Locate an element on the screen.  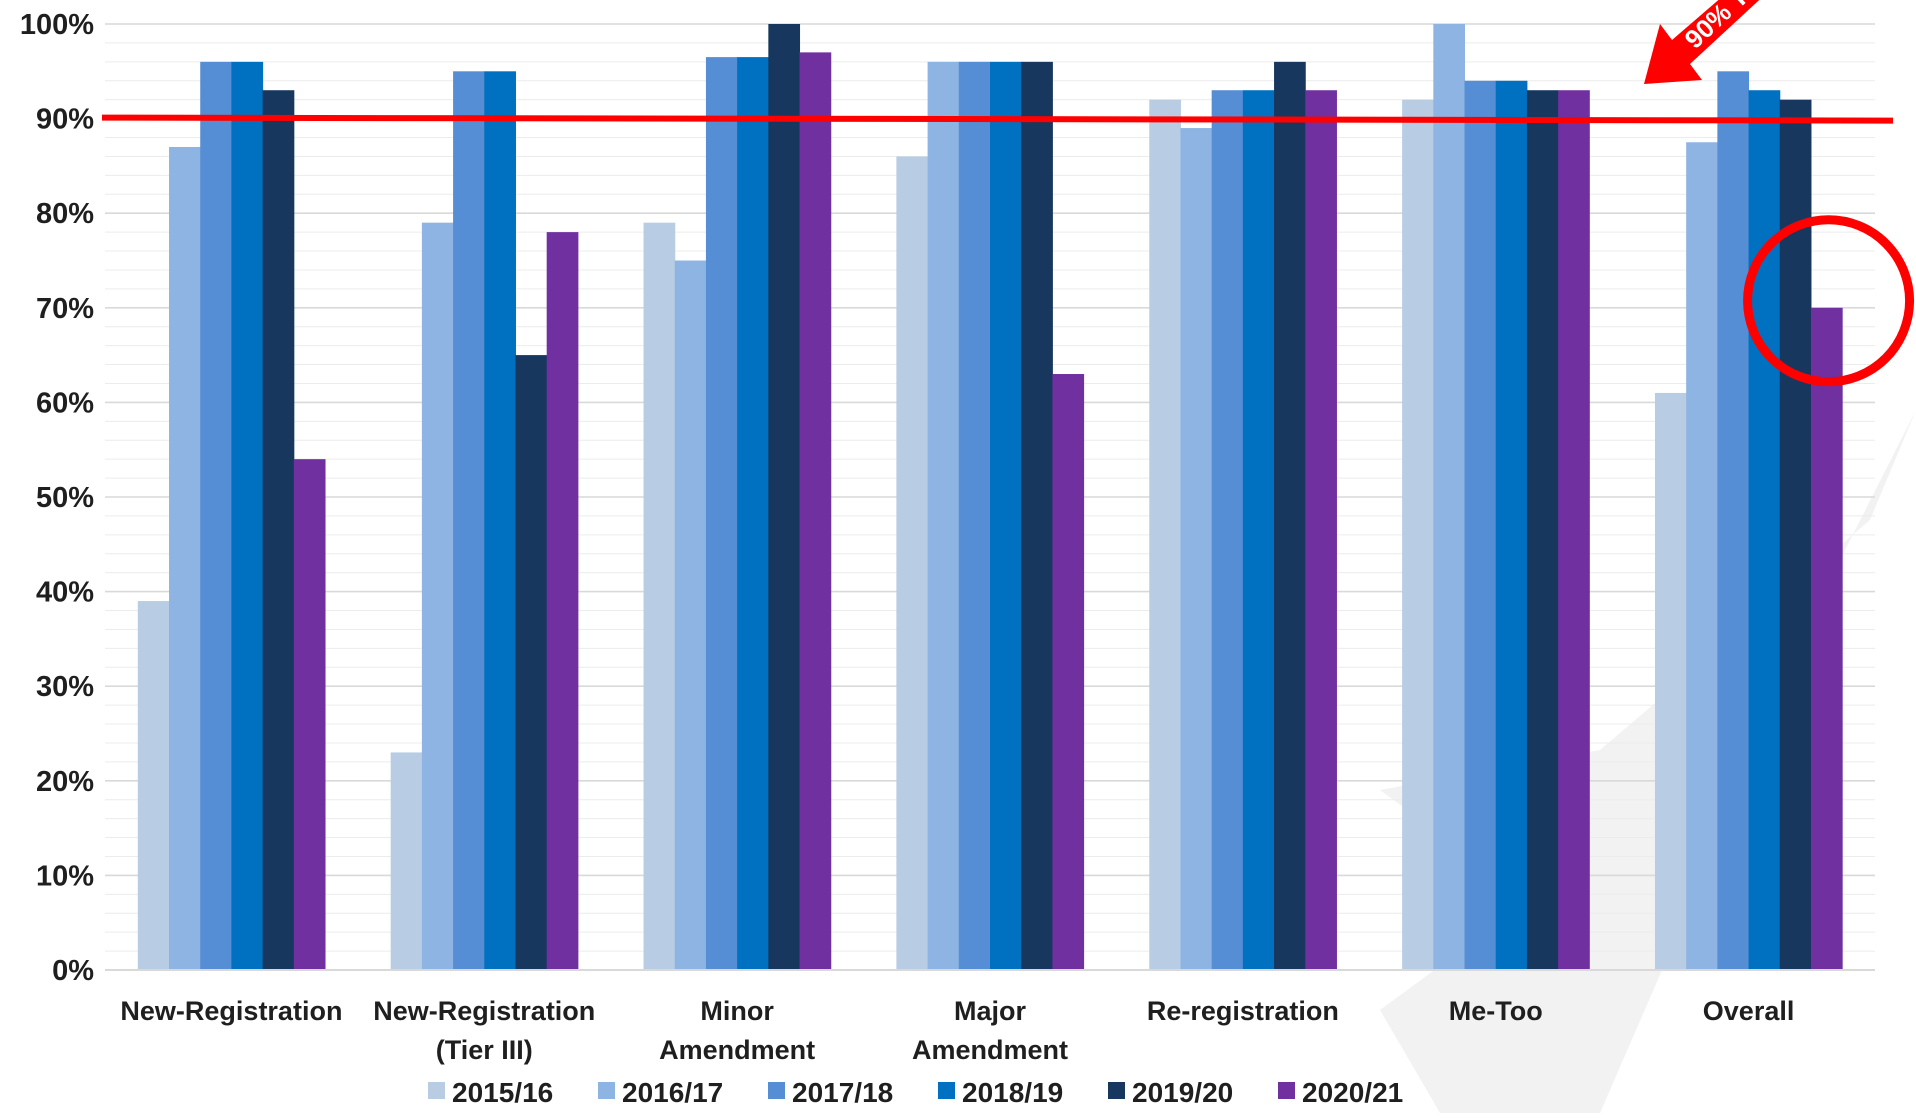
y-tick-label: 90% is located at coordinates (65, 120).